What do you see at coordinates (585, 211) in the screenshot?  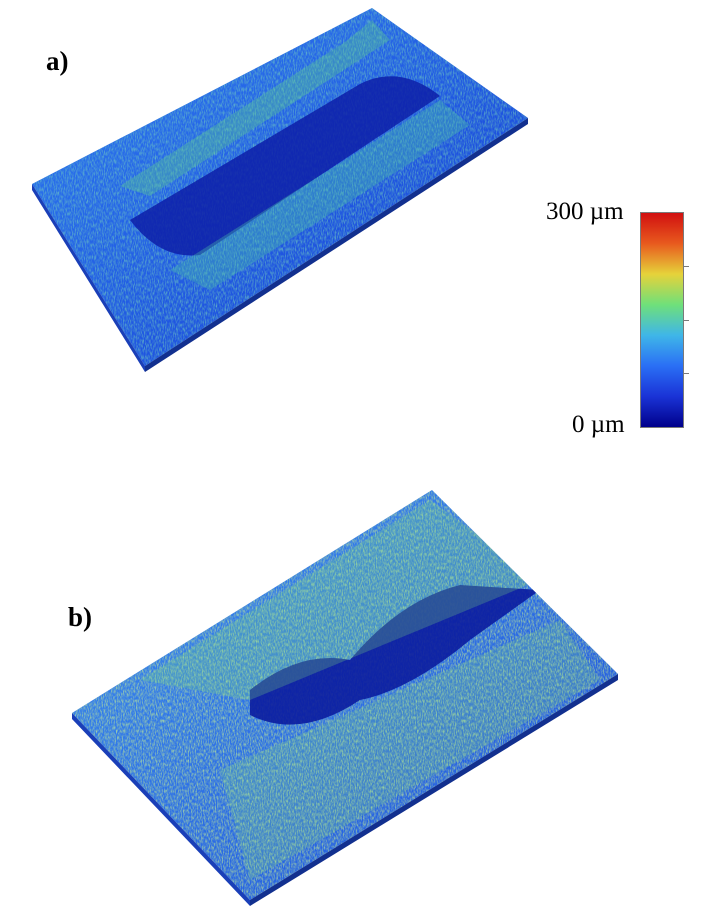 I see `colorbar-max-label: 300 µm` at bounding box center [585, 211].